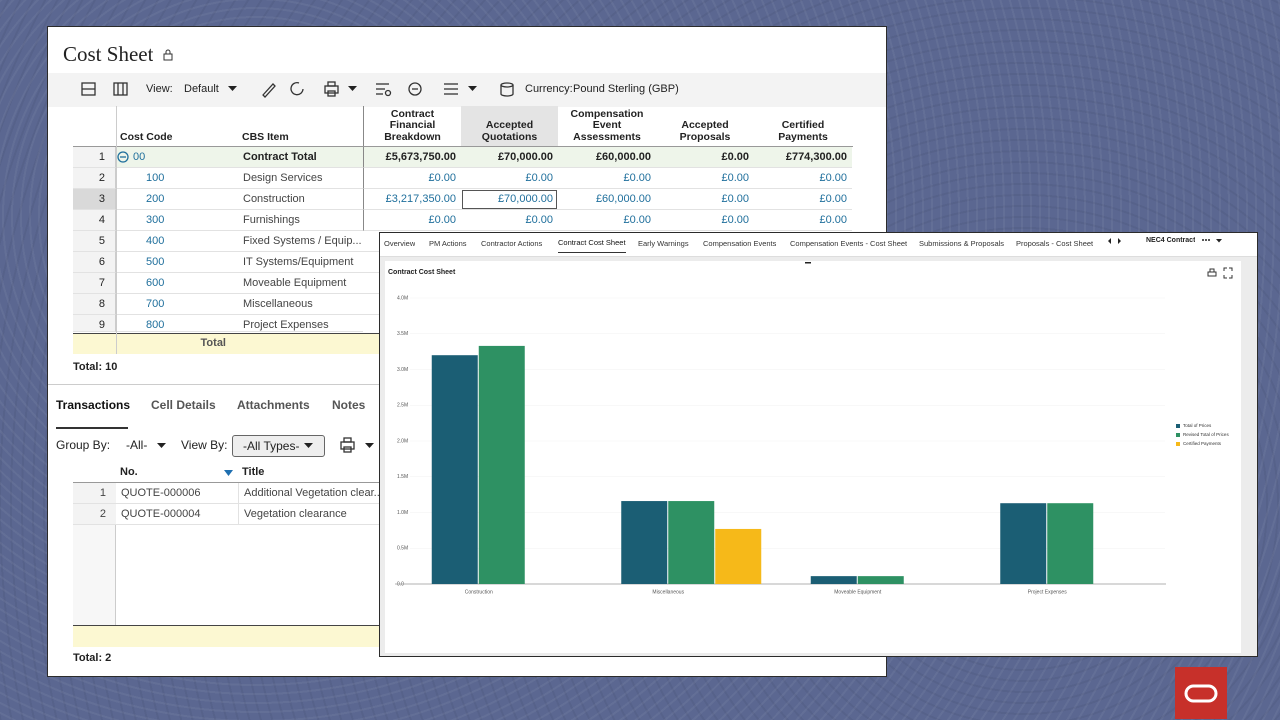 The width and height of the screenshot is (1280, 720). What do you see at coordinates (402, 441) in the screenshot?
I see `y-tick-label: 2.0M` at bounding box center [402, 441].